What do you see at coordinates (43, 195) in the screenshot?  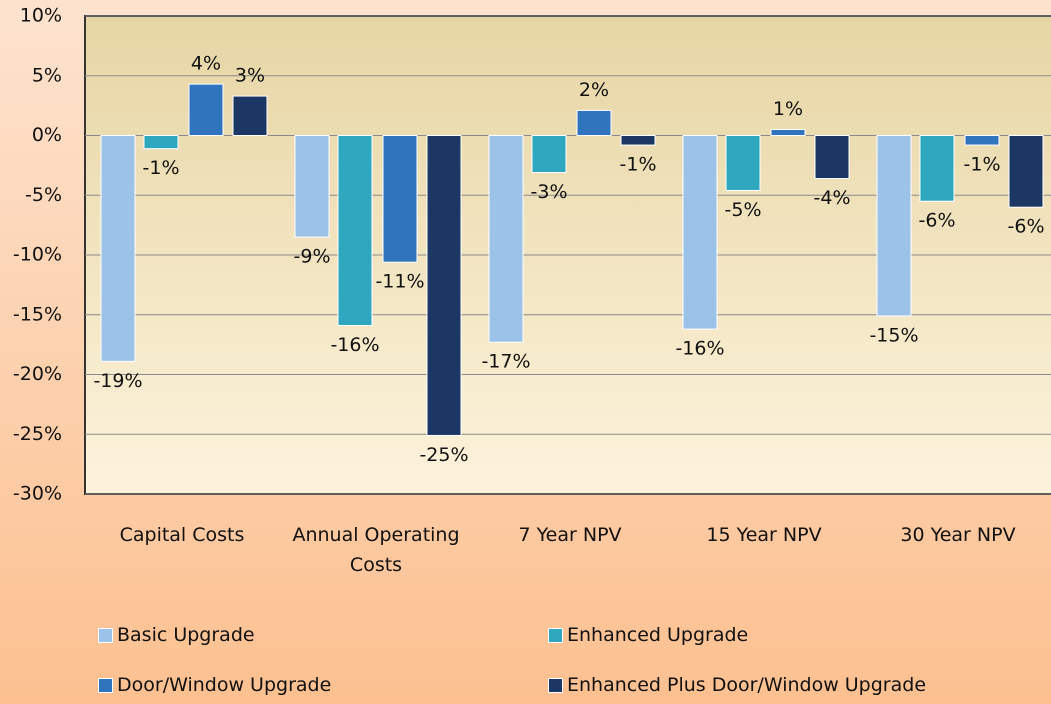 I see `y-tick-label: -5%` at bounding box center [43, 195].